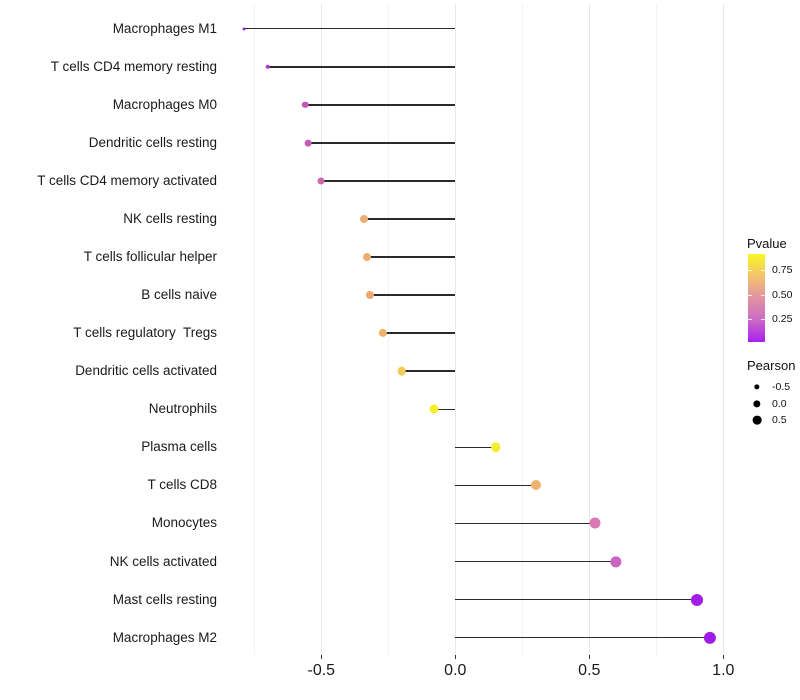 The width and height of the screenshot is (800, 700). I want to click on y-axis-label: Plasma cells, so click(179, 447).